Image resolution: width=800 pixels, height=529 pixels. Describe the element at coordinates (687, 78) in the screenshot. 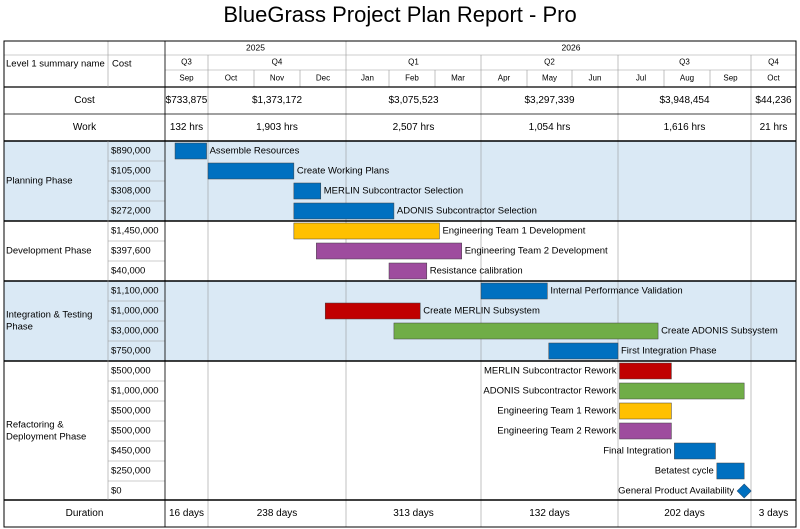

I see `month-label: Aug` at that location.